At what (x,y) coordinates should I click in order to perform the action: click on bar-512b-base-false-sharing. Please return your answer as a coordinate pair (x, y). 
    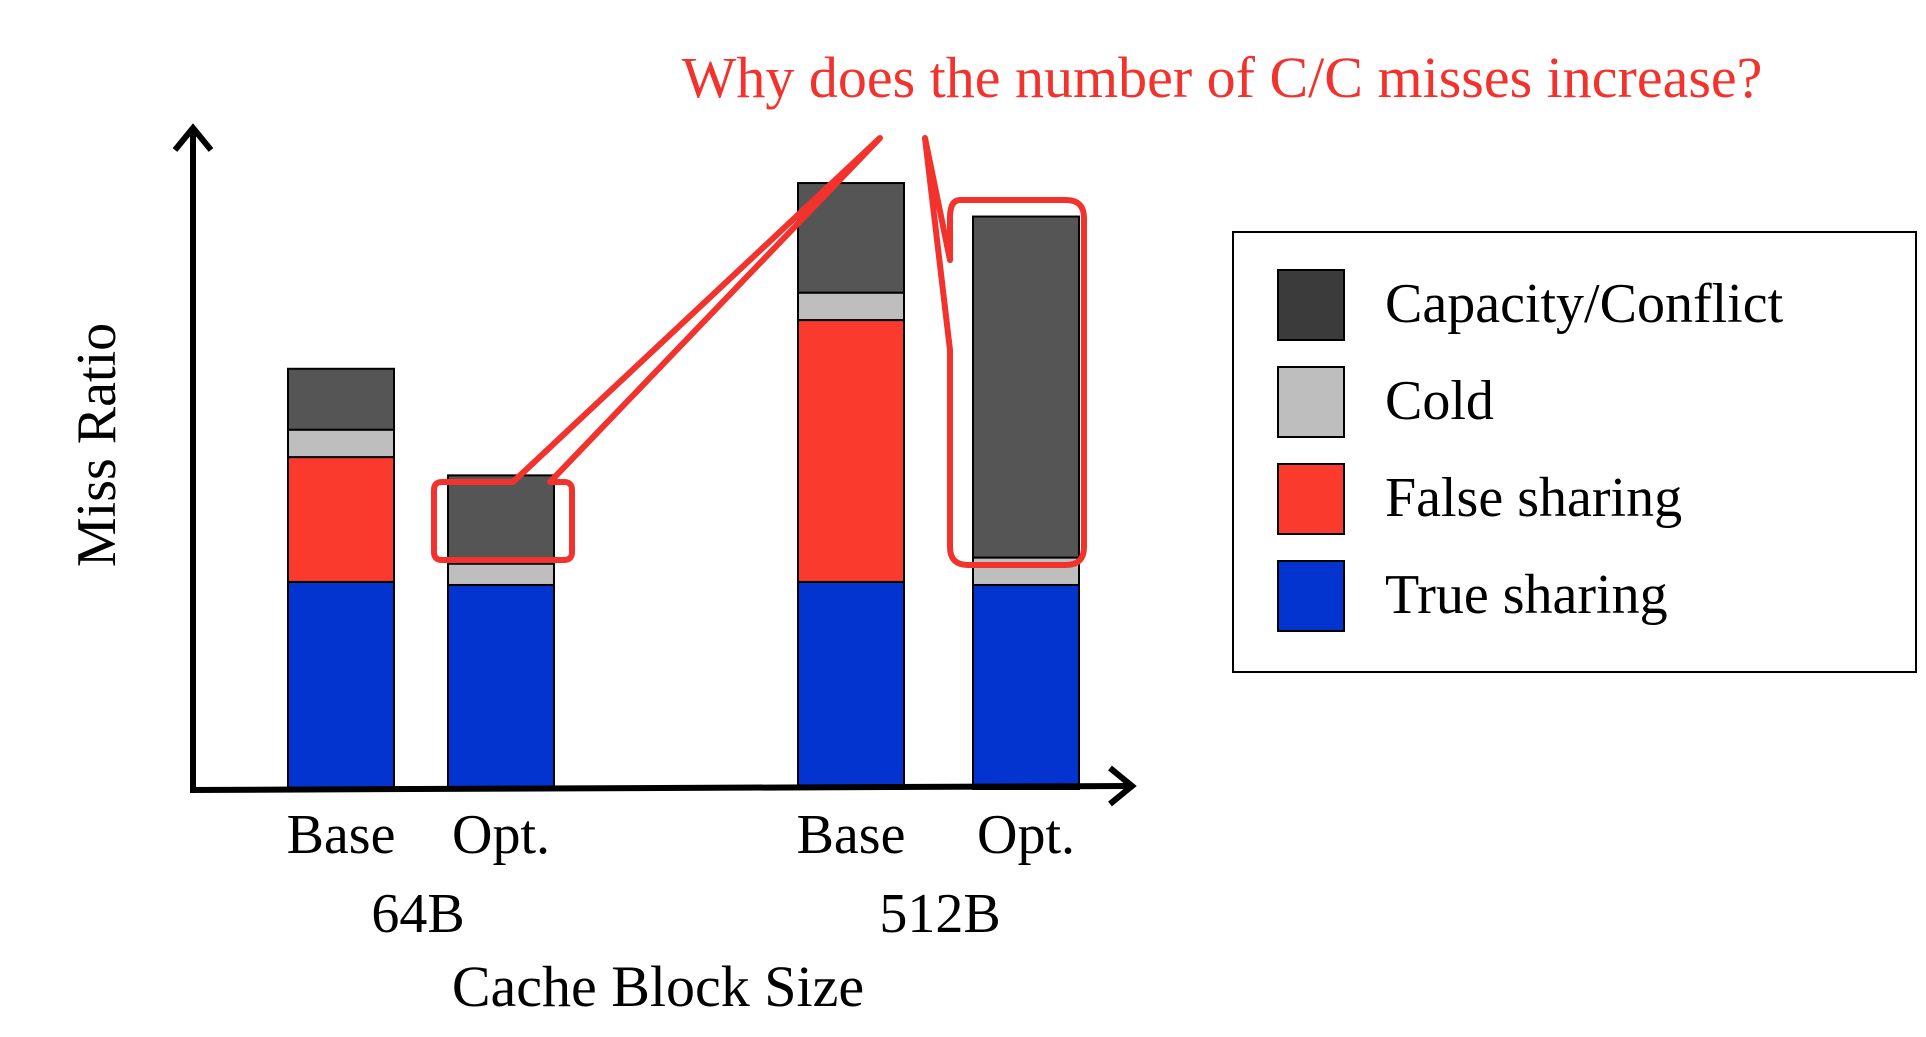
    Looking at the image, I should click on (851, 451).